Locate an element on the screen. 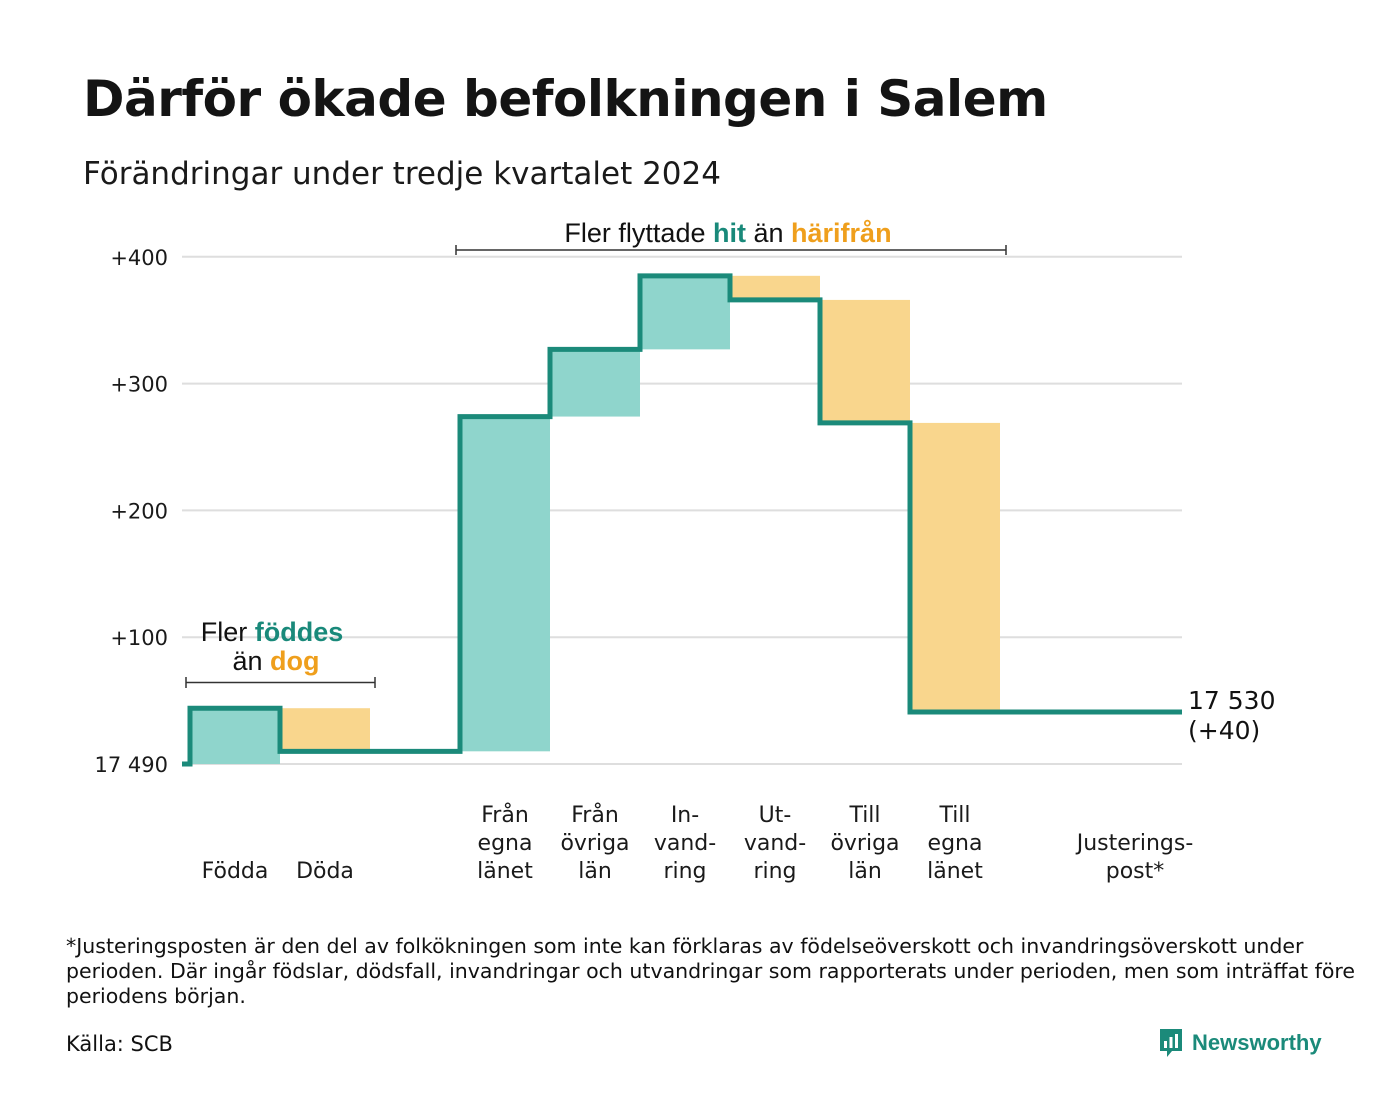  category-label: post* is located at coordinates (1135, 871).